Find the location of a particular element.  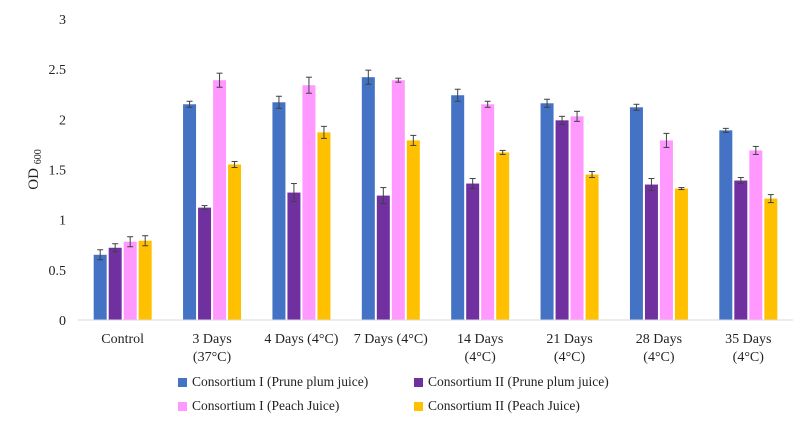

y-tick-label: 2 is located at coordinates (62, 120).